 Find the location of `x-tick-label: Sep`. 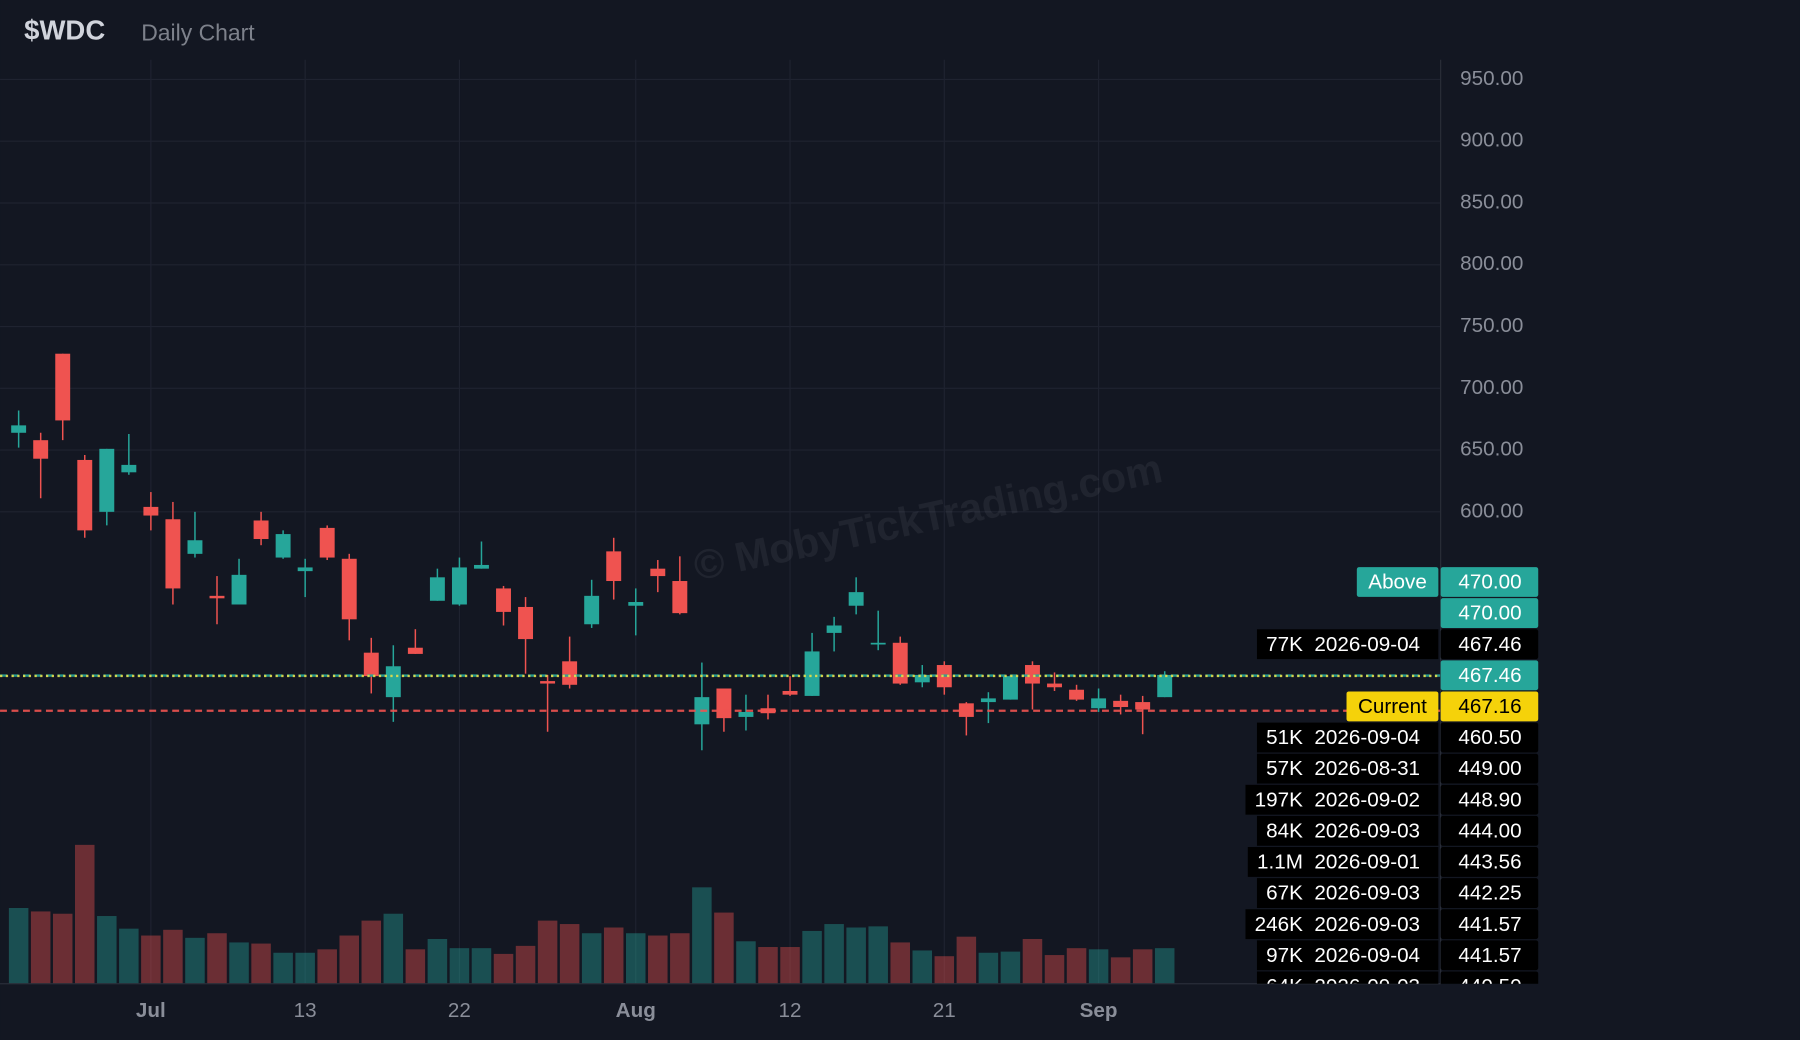

x-tick-label: Sep is located at coordinates (1099, 1010).